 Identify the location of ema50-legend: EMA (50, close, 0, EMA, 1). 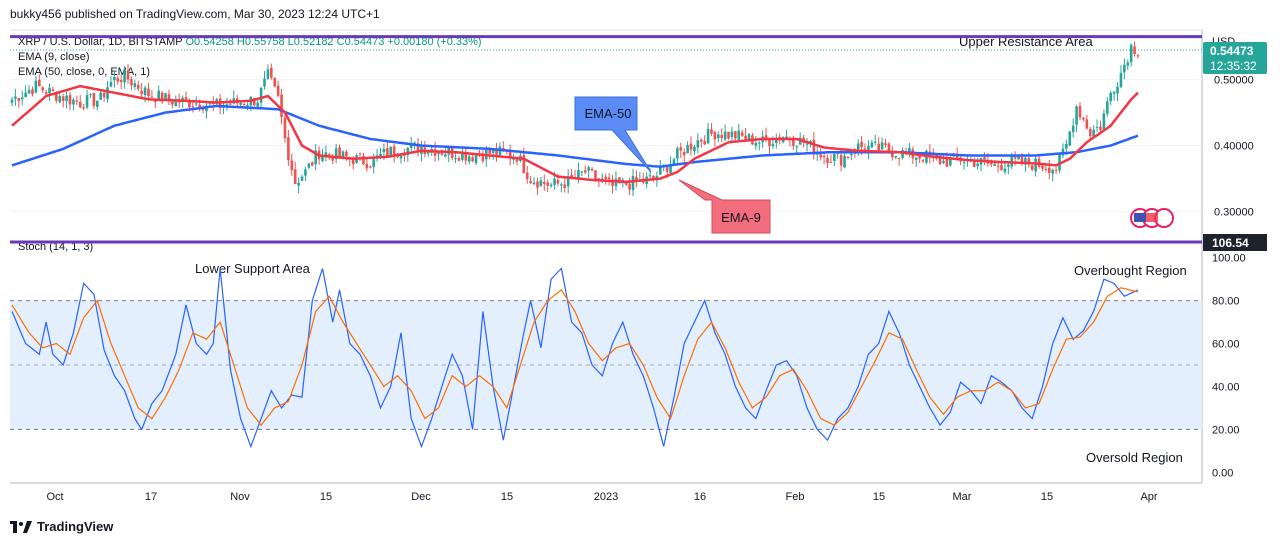
(84, 72).